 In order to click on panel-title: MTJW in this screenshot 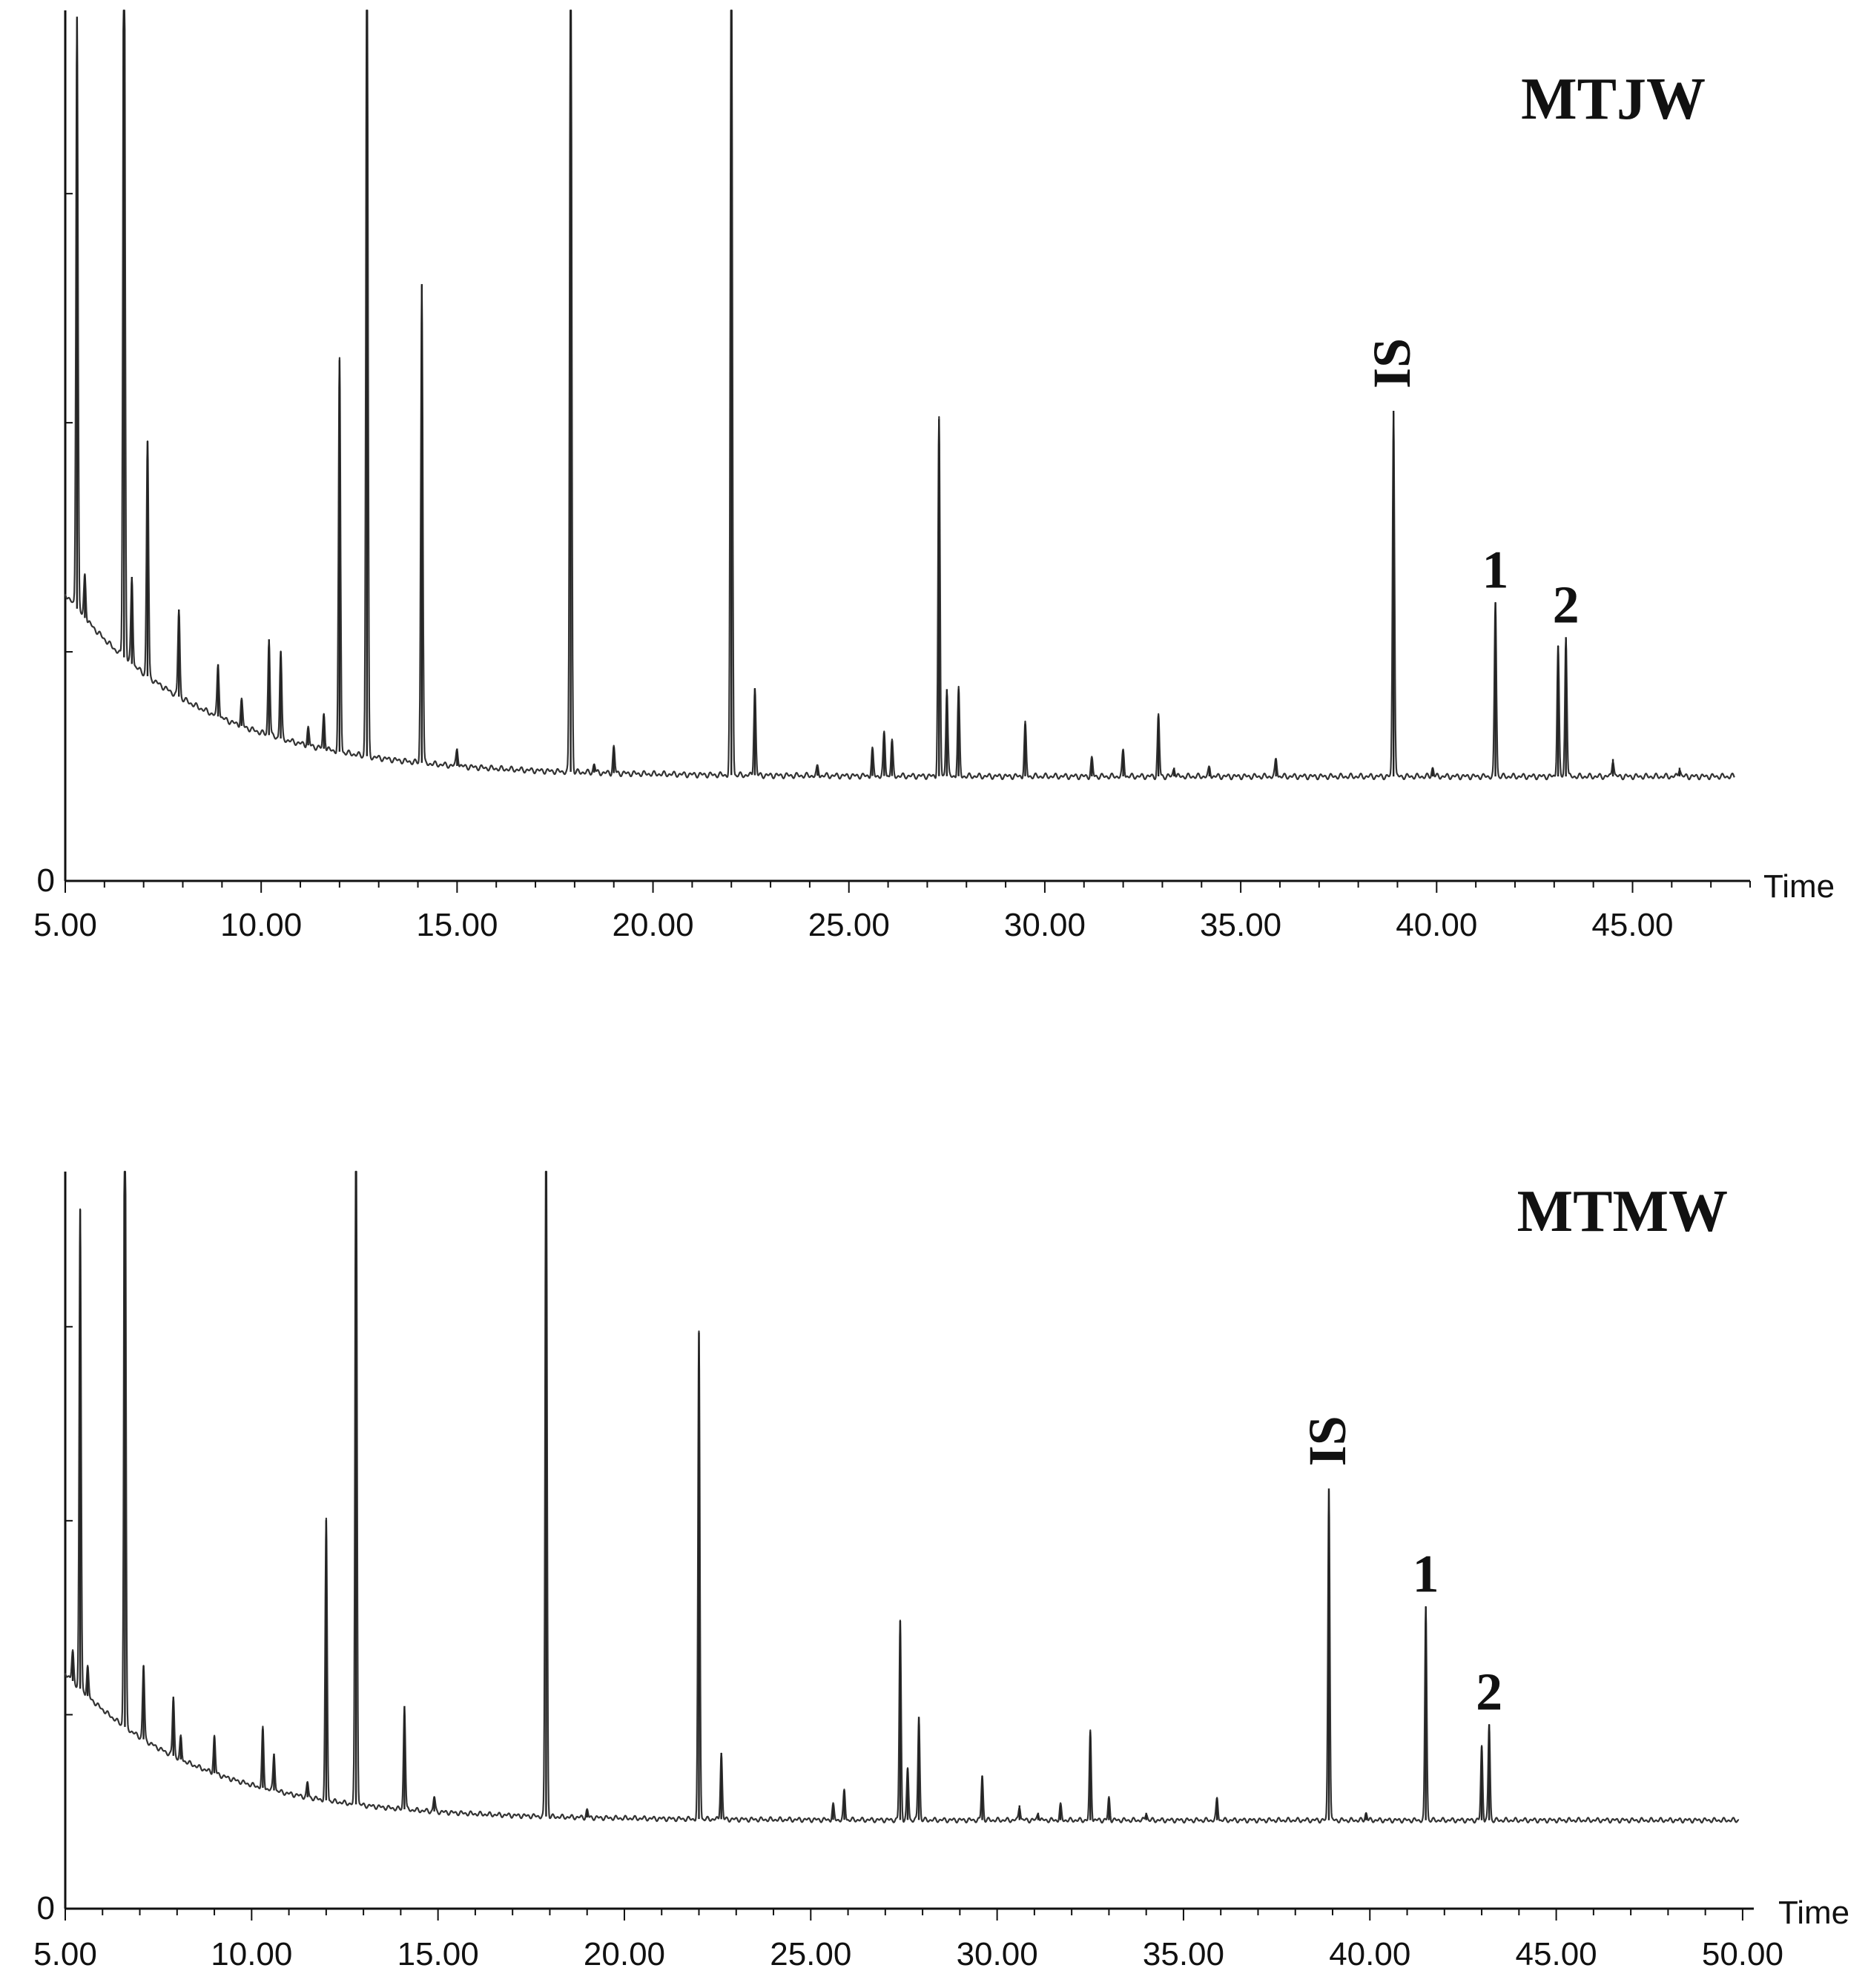, I will do `click(1613, 100)`.